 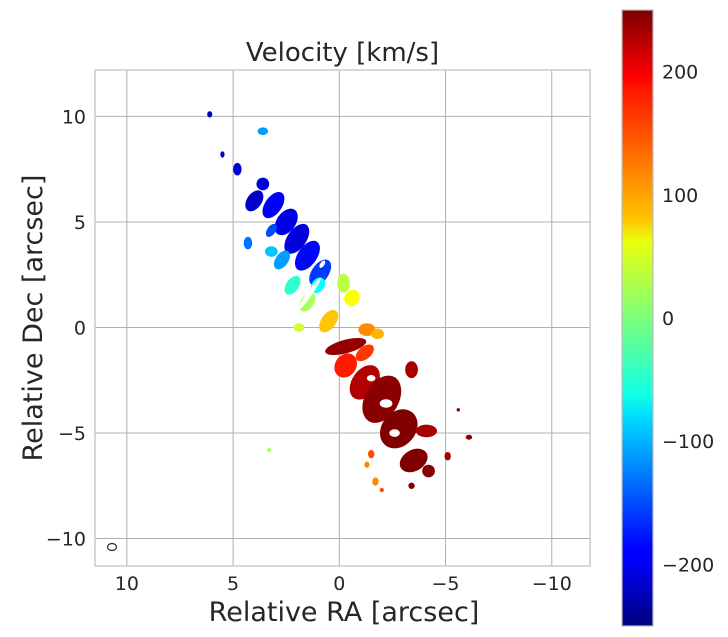 I want to click on chart-title: Velocity [km/s], so click(x=342, y=53).